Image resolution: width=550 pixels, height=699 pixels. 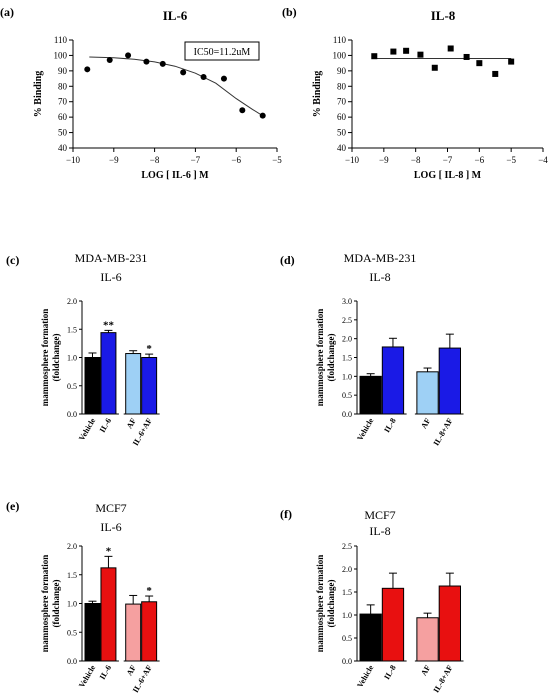 What do you see at coordinates (12, 260) in the screenshot?
I see `panel-letter: (c)` at bounding box center [12, 260].